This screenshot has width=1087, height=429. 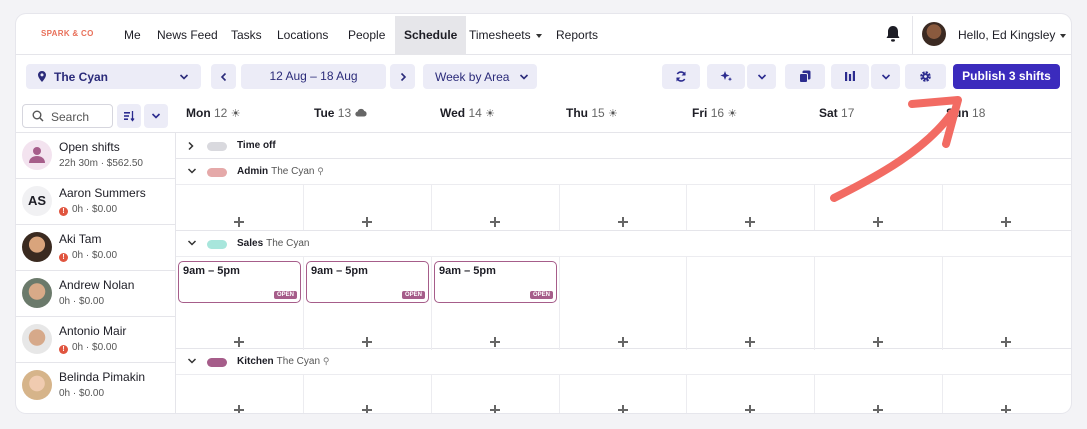 What do you see at coordinates (280, 171) in the screenshot?
I see `section-label: Admin The Cyan ⚲` at bounding box center [280, 171].